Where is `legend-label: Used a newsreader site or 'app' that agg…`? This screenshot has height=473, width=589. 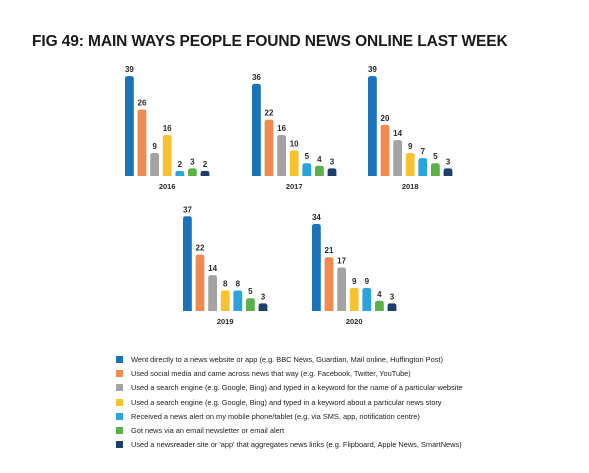 legend-label: Used a newsreader site or 'app' that agg… is located at coordinates (296, 445).